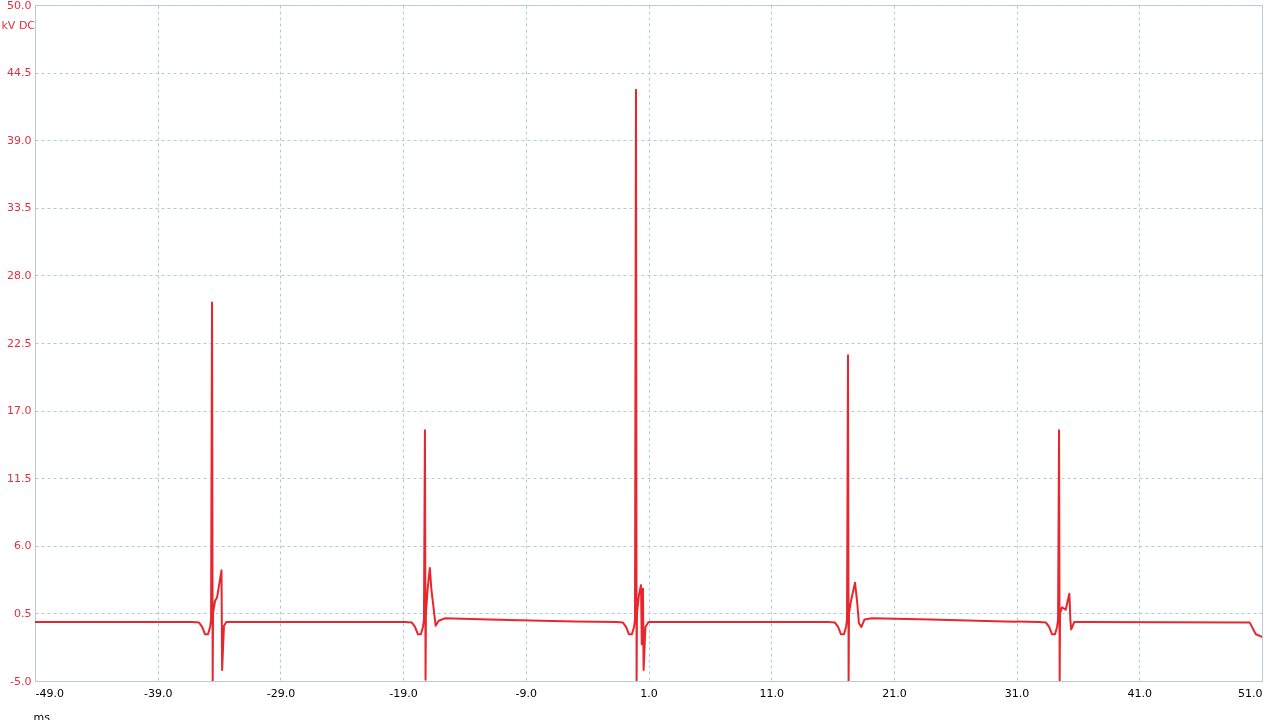 Image resolution: width=1280 pixels, height=720 pixels. I want to click on x-tick-label: -49.0, so click(49, 693).